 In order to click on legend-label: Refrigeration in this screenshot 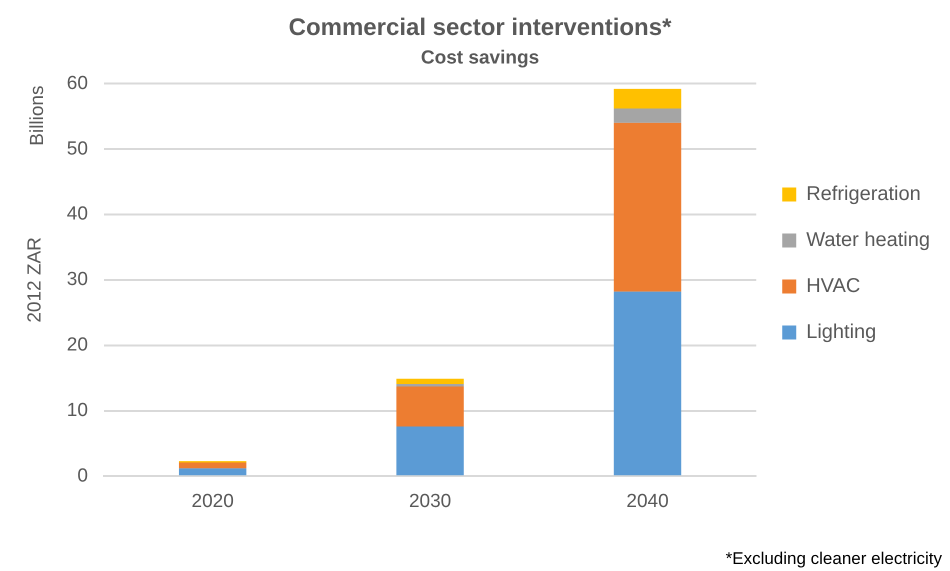, I will do `click(863, 194)`.